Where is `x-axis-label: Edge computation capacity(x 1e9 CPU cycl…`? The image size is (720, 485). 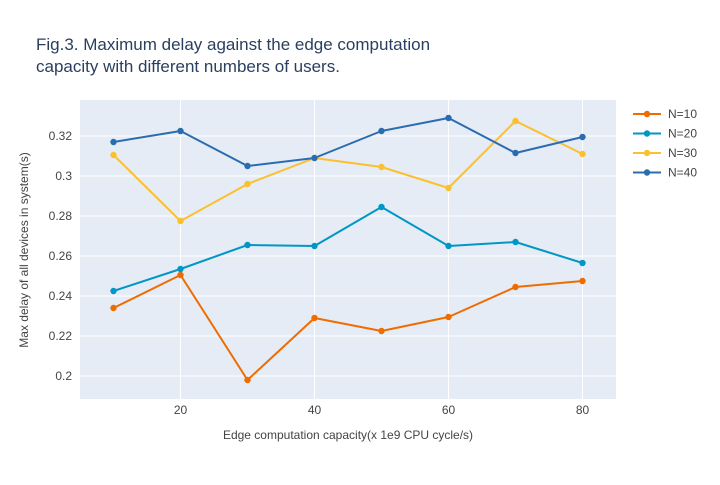 x-axis-label: Edge computation capacity(x 1e9 CPU cycl… is located at coordinates (348, 435).